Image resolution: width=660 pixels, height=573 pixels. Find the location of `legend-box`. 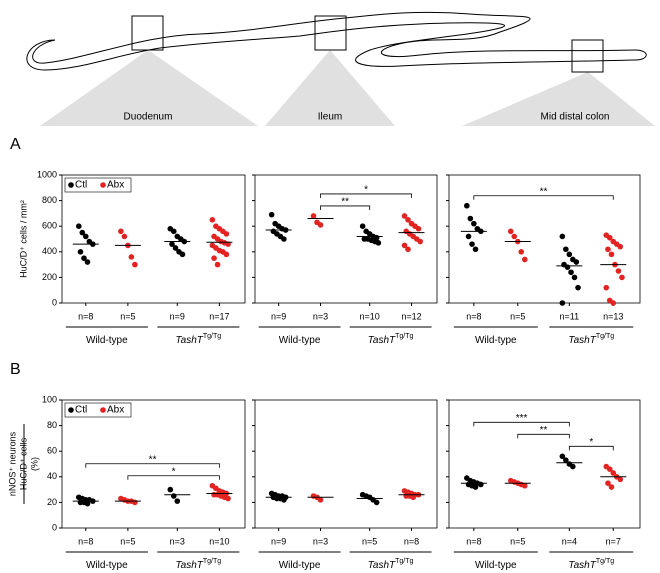

legend-box is located at coordinates (98, 185).